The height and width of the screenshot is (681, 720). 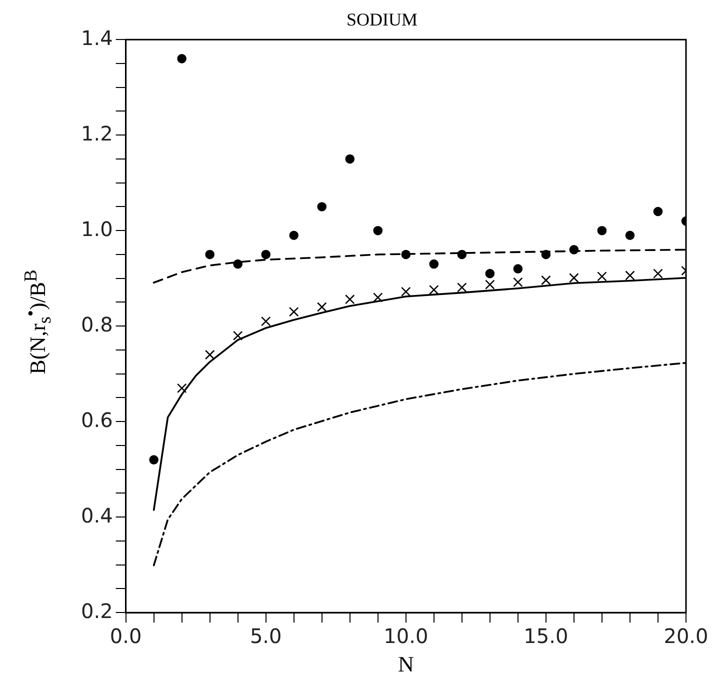 What do you see at coordinates (406, 664) in the screenshot?
I see `x-axis-title: N` at bounding box center [406, 664].